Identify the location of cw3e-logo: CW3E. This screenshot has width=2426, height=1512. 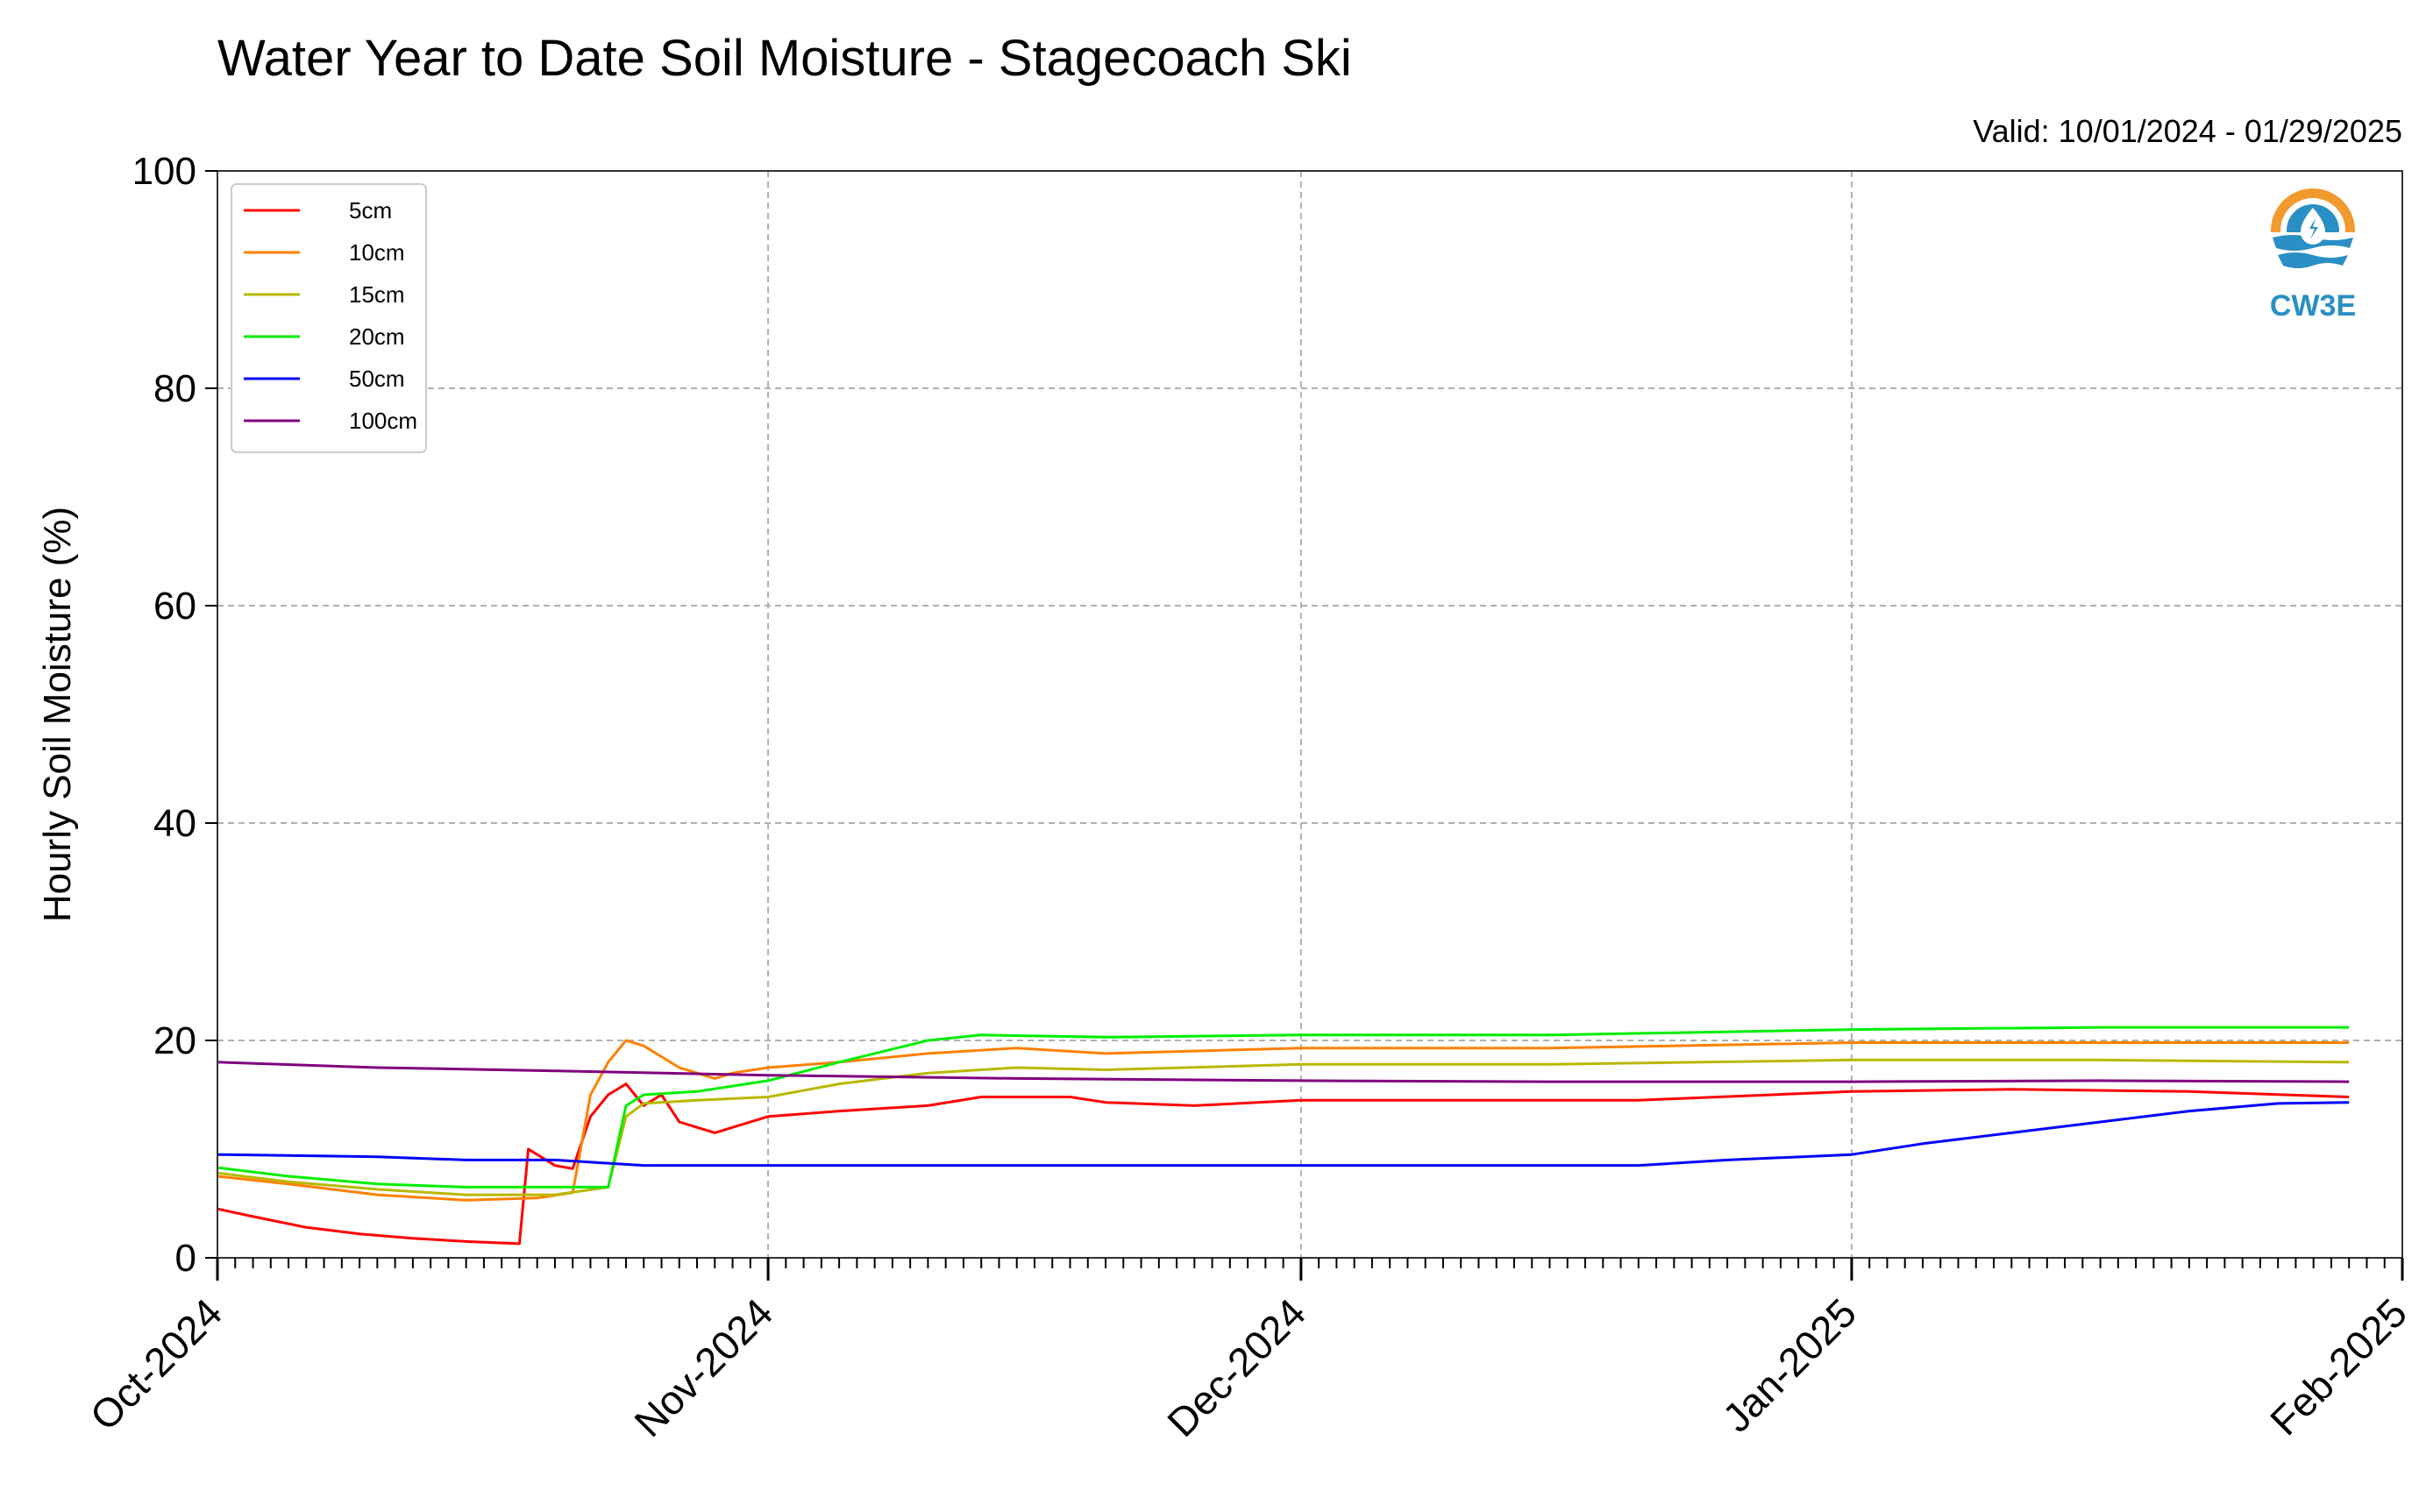
(2312, 255).